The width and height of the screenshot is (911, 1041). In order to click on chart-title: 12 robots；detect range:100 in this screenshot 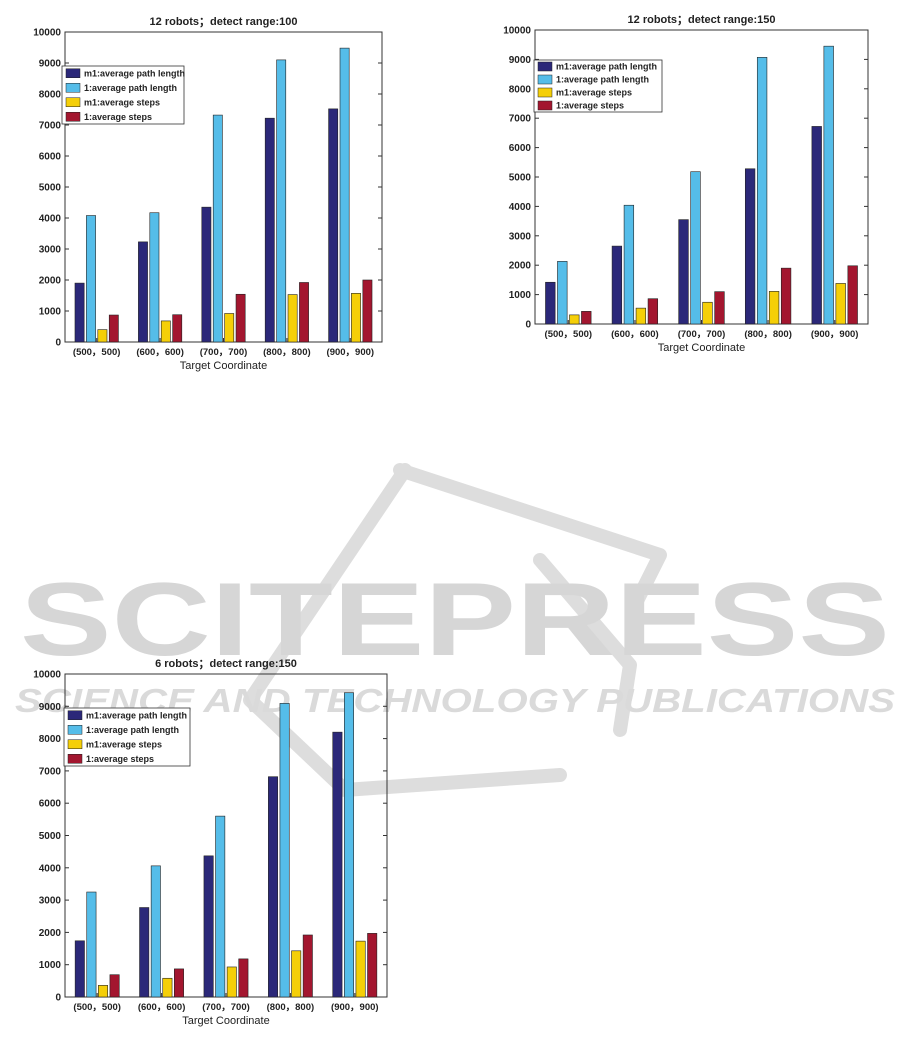, I will do `click(224, 22)`.